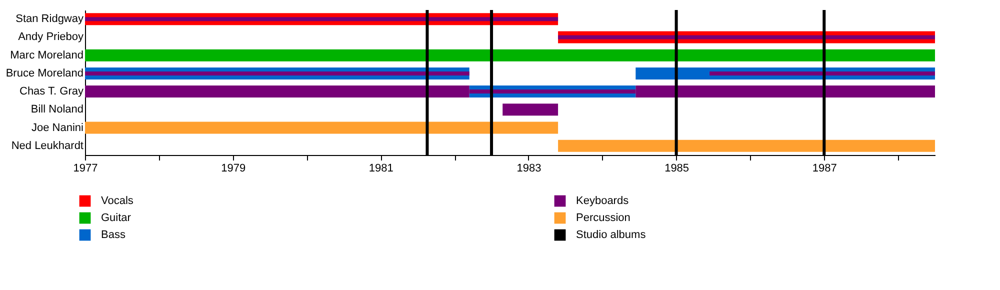  I want to click on x-tick-label: 1985, so click(677, 168).